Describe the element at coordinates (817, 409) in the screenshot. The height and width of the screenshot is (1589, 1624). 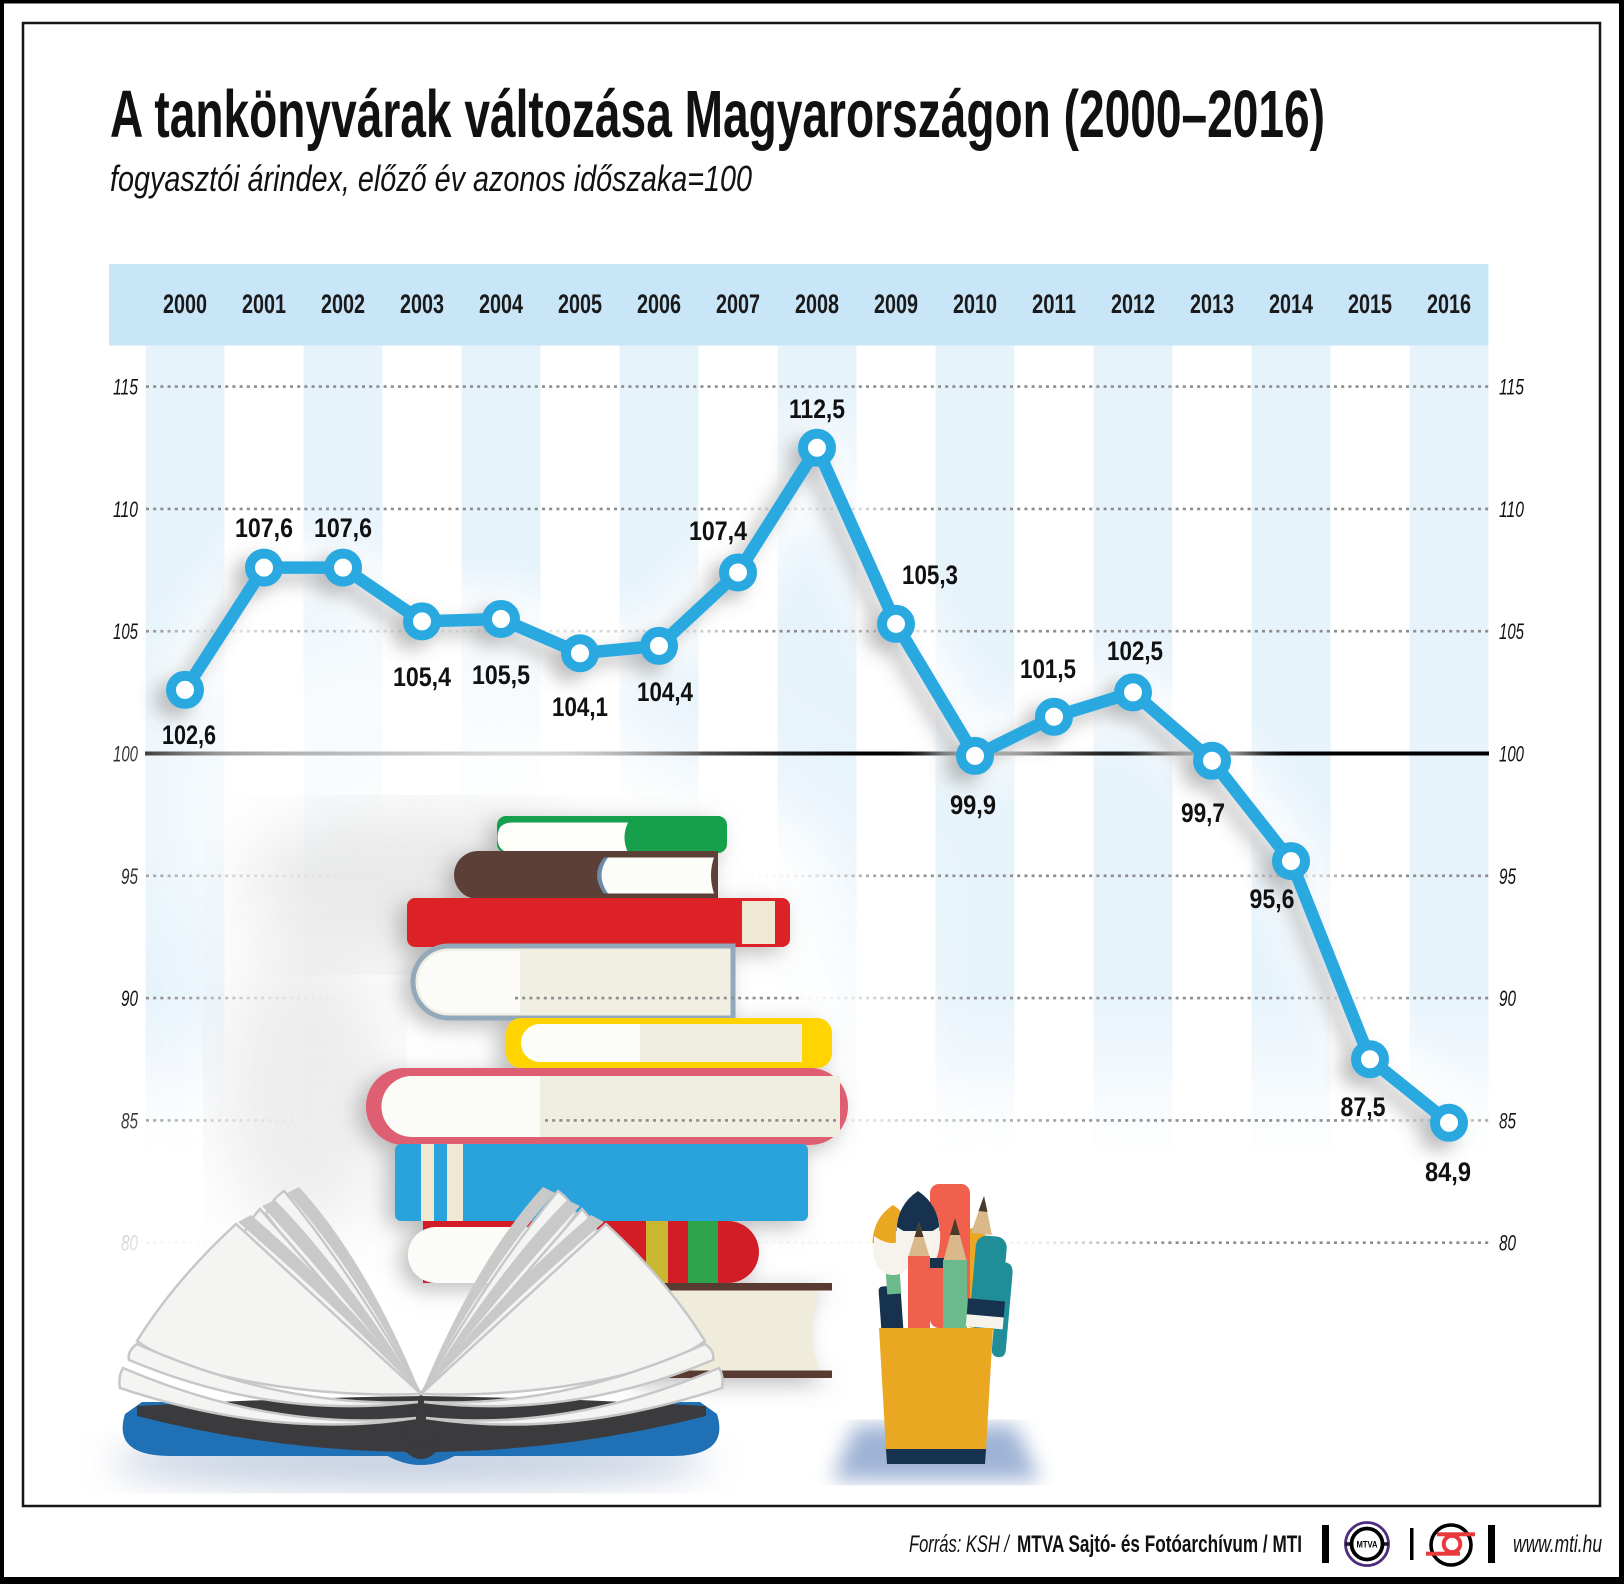
I see `svg-text: 112,5` at that location.